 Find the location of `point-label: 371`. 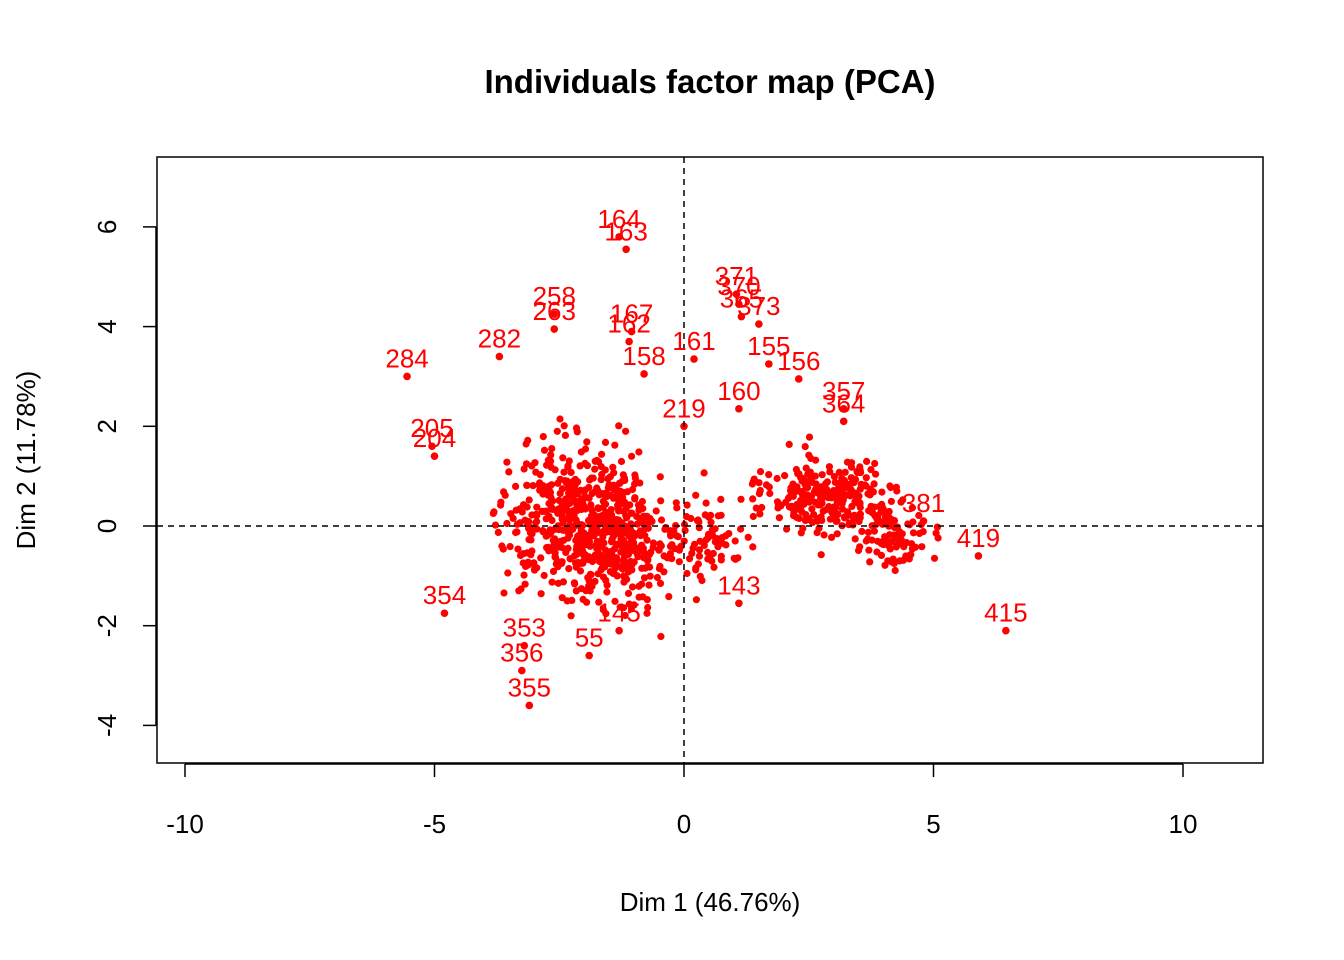

point-label: 371 is located at coordinates (736, 276).